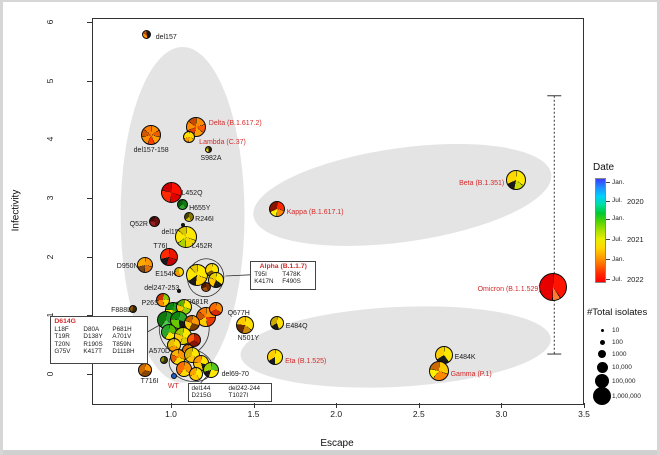  Describe the element at coordinates (99, 345) in the screenshot. I see `callout-row: T20N R190S T859N` at that location.